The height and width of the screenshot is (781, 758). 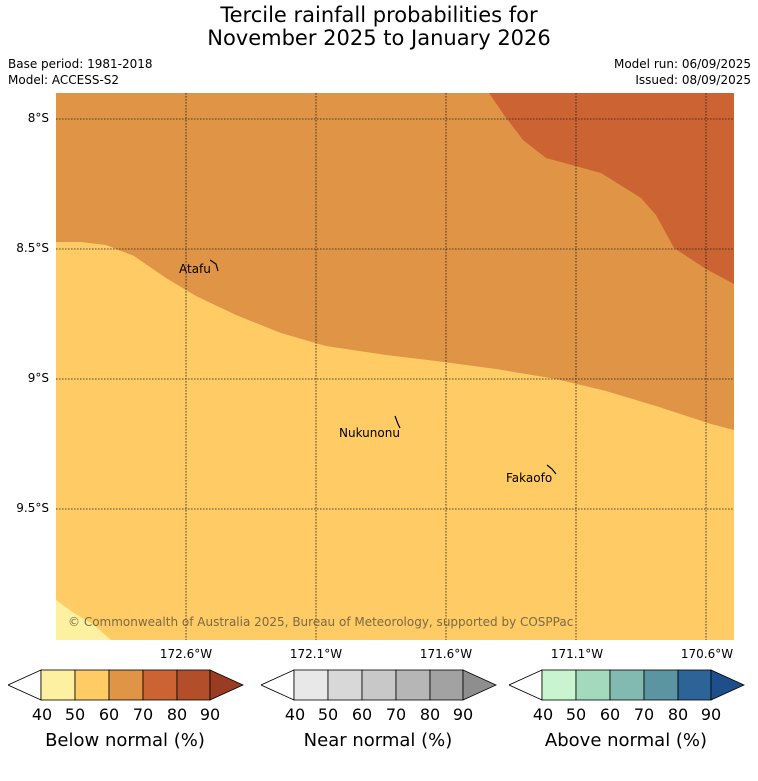 I want to click on lat-label-9: 9°S, so click(x=38, y=378).